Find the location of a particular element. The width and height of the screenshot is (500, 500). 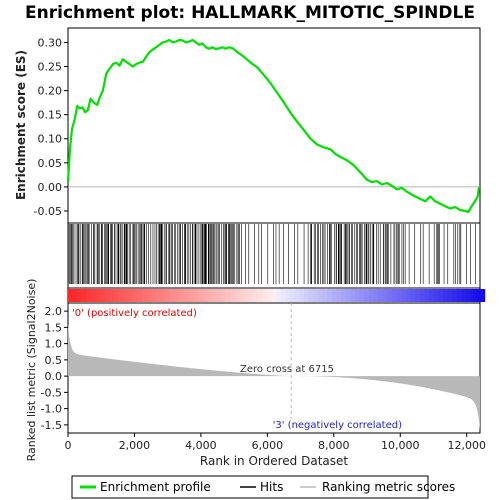

metric-y-tick-label: -0.5 is located at coordinates (51, 392).